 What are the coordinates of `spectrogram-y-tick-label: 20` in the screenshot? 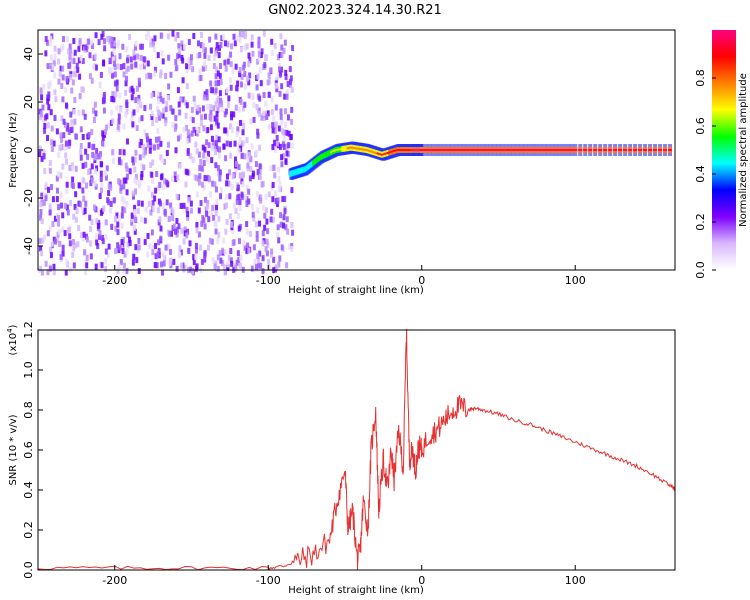 It's located at (28, 102).